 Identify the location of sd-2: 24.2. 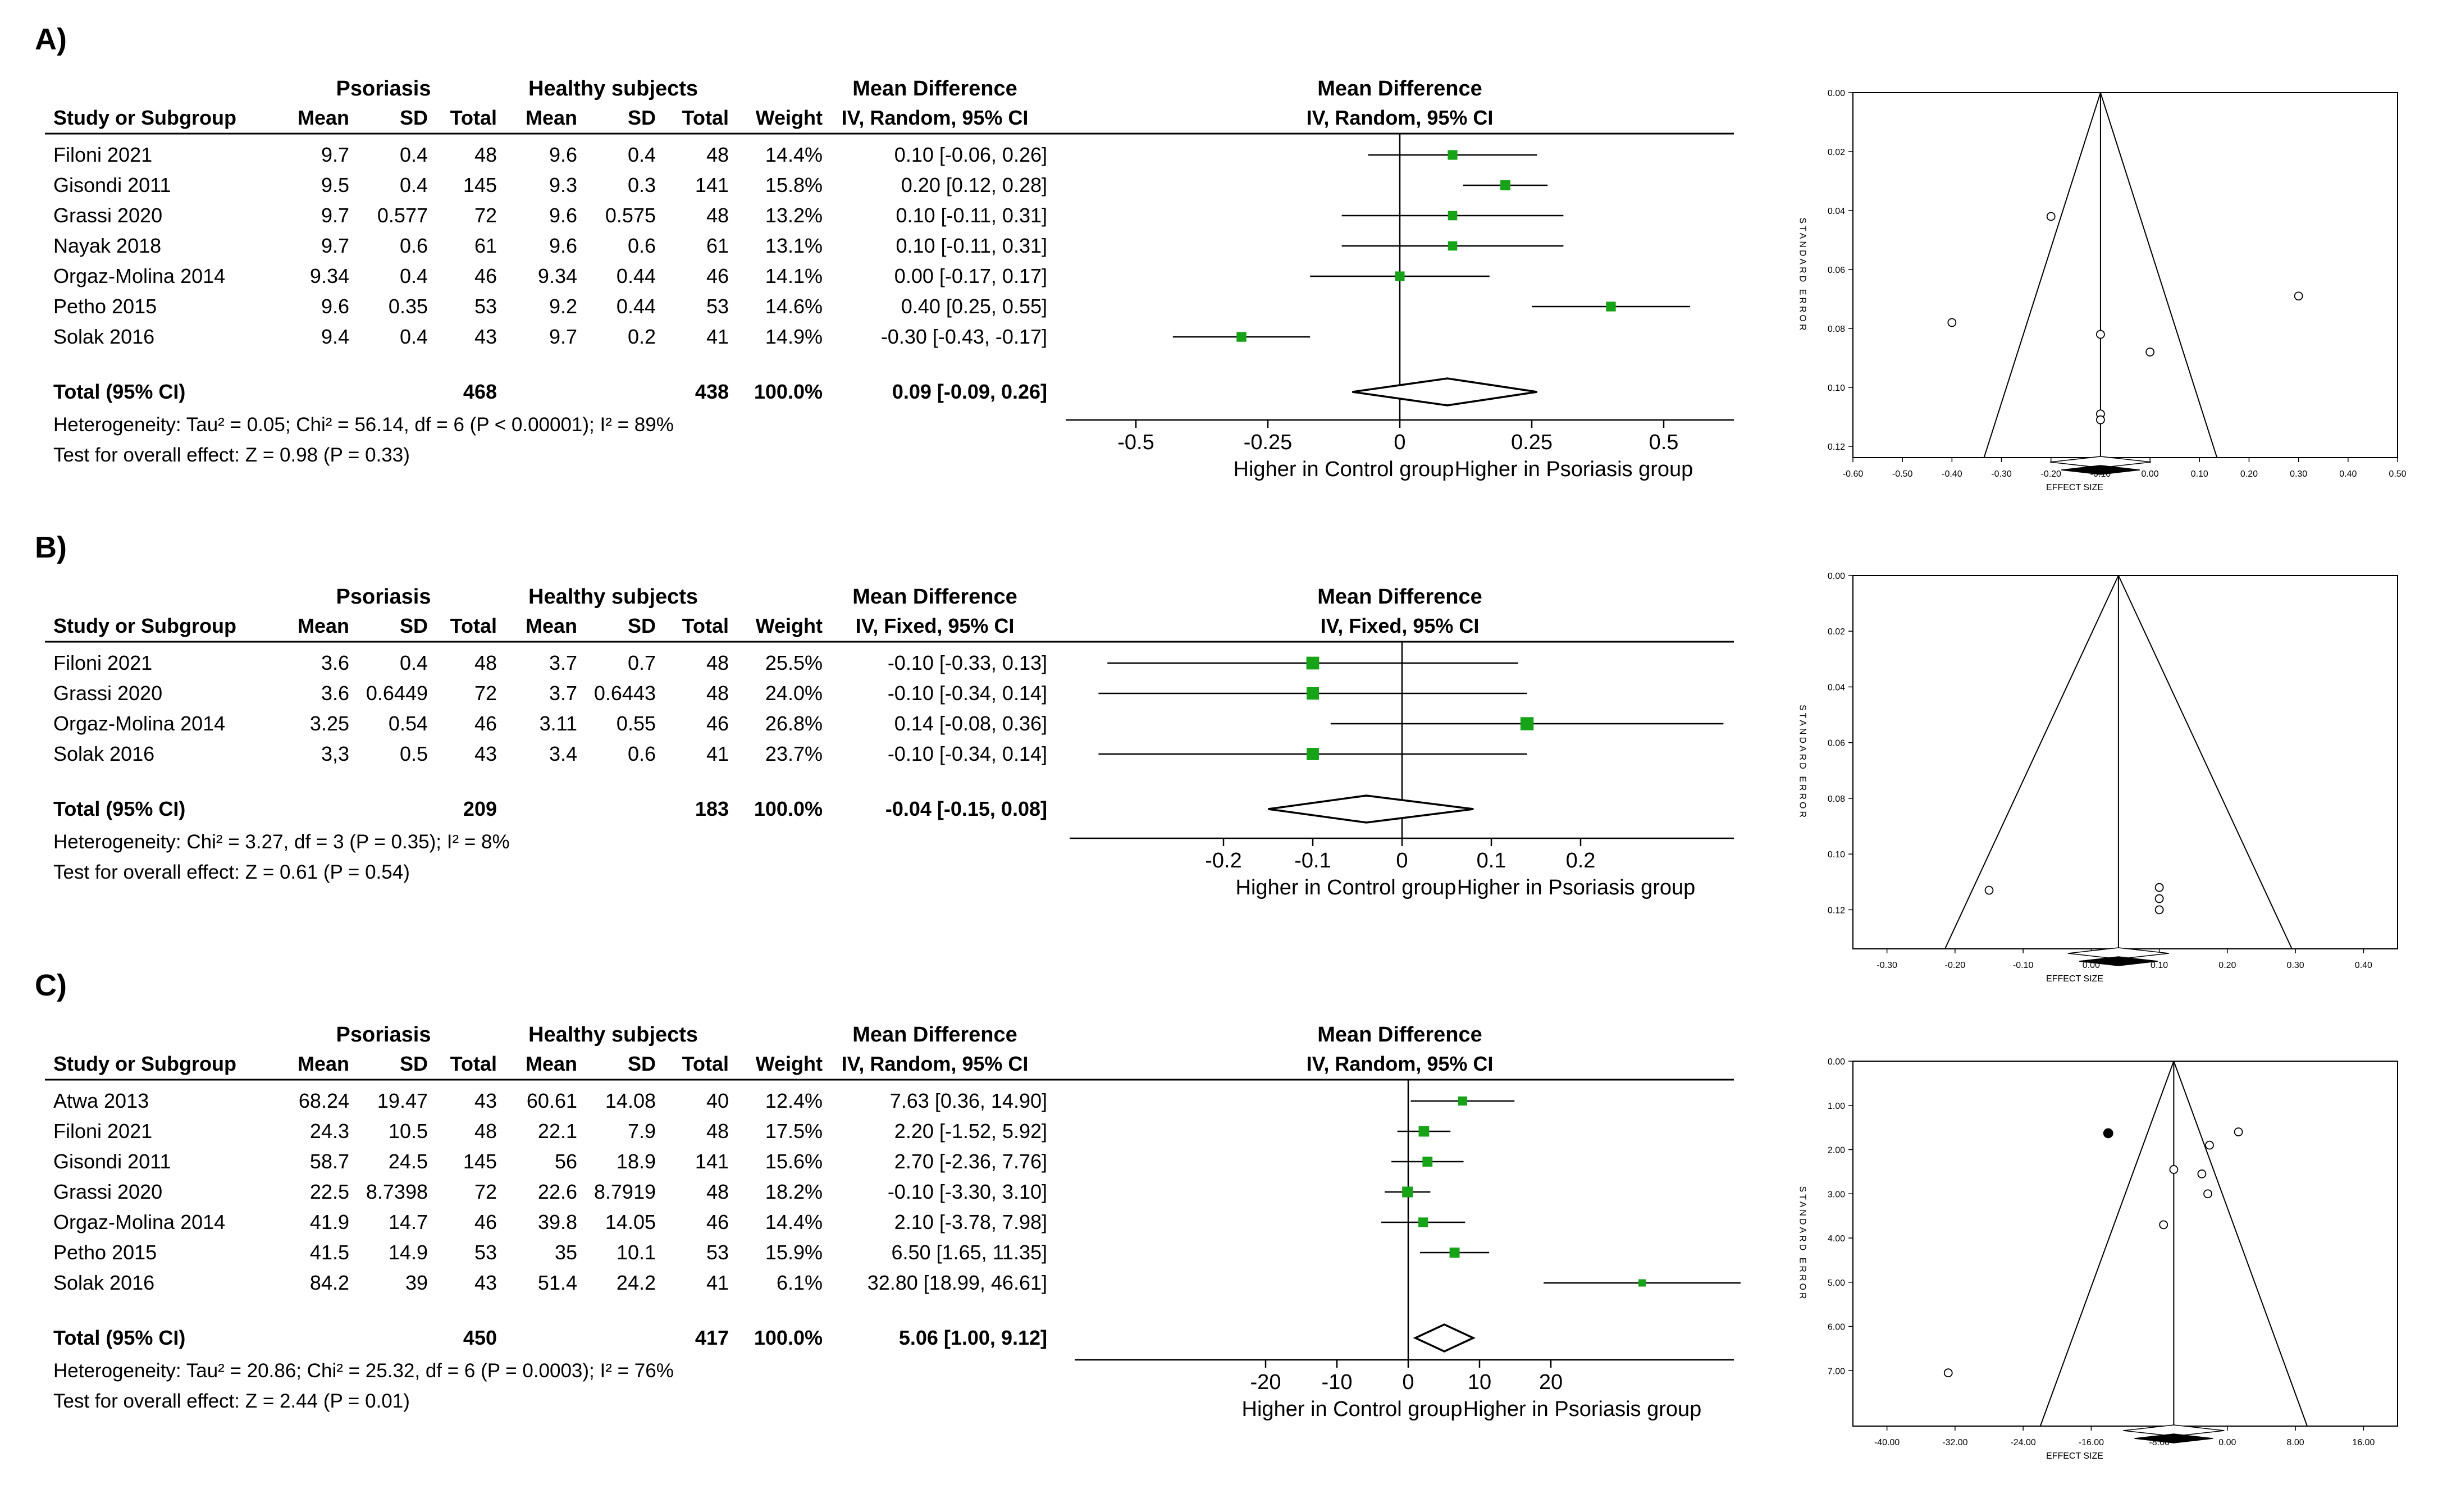
(637, 1282).